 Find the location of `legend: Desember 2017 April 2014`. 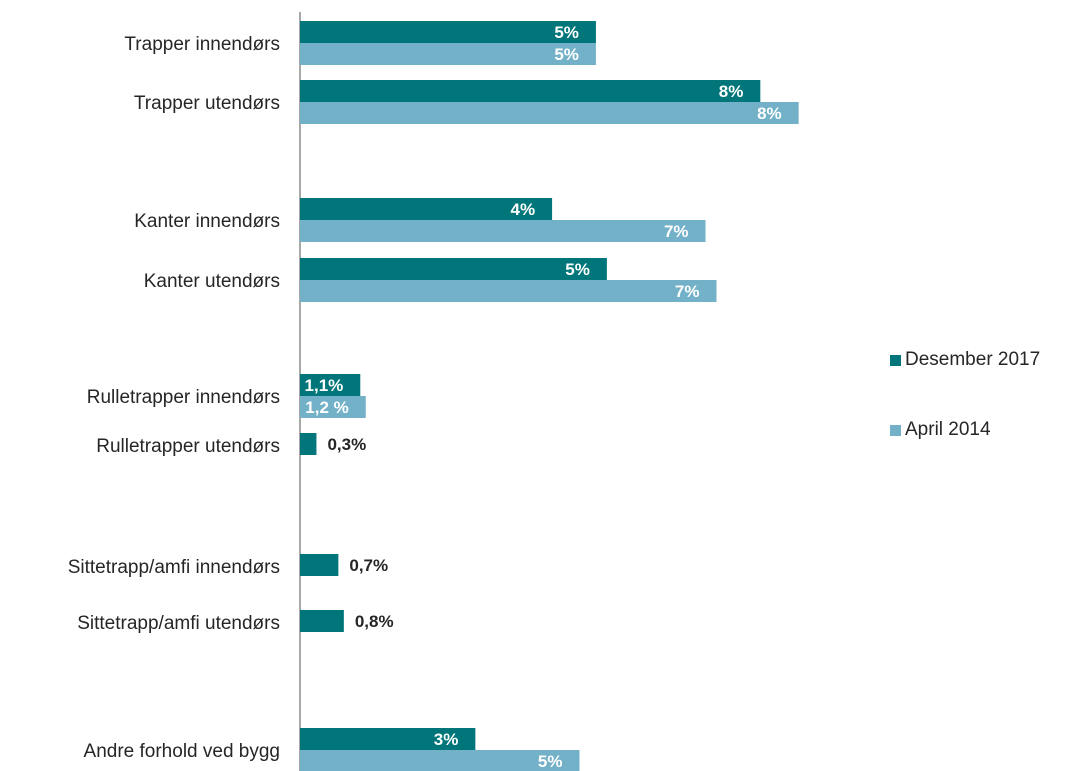

legend: Desember 2017 April 2014 is located at coordinates (985, 416).